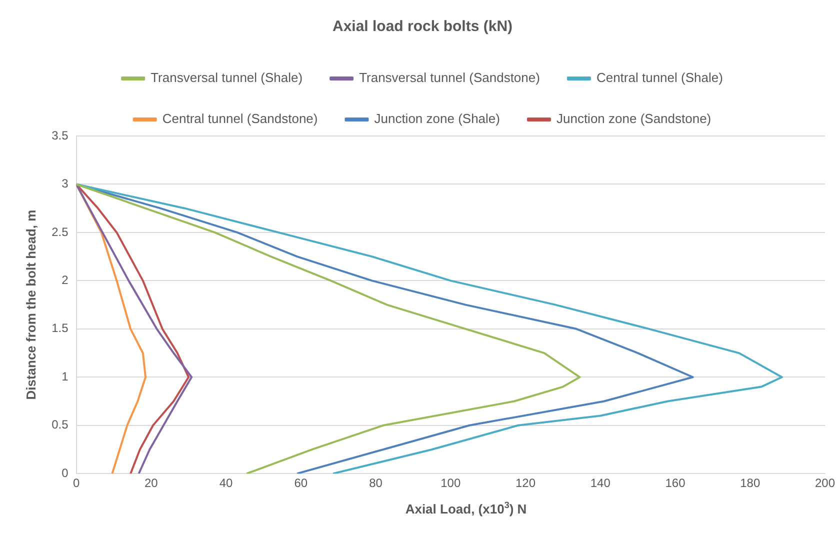 The width and height of the screenshot is (839, 534). Describe the element at coordinates (825, 483) in the screenshot. I see `x-tick-label: 200` at that location.